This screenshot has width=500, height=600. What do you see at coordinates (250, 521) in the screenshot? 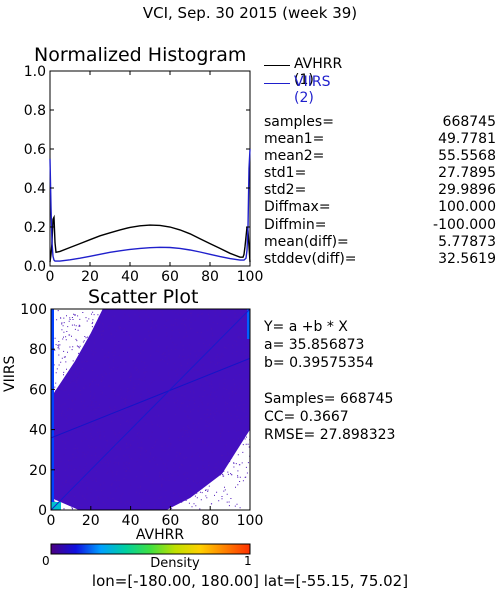
I see `scatter-x-tick-label: 100` at bounding box center [250, 521].